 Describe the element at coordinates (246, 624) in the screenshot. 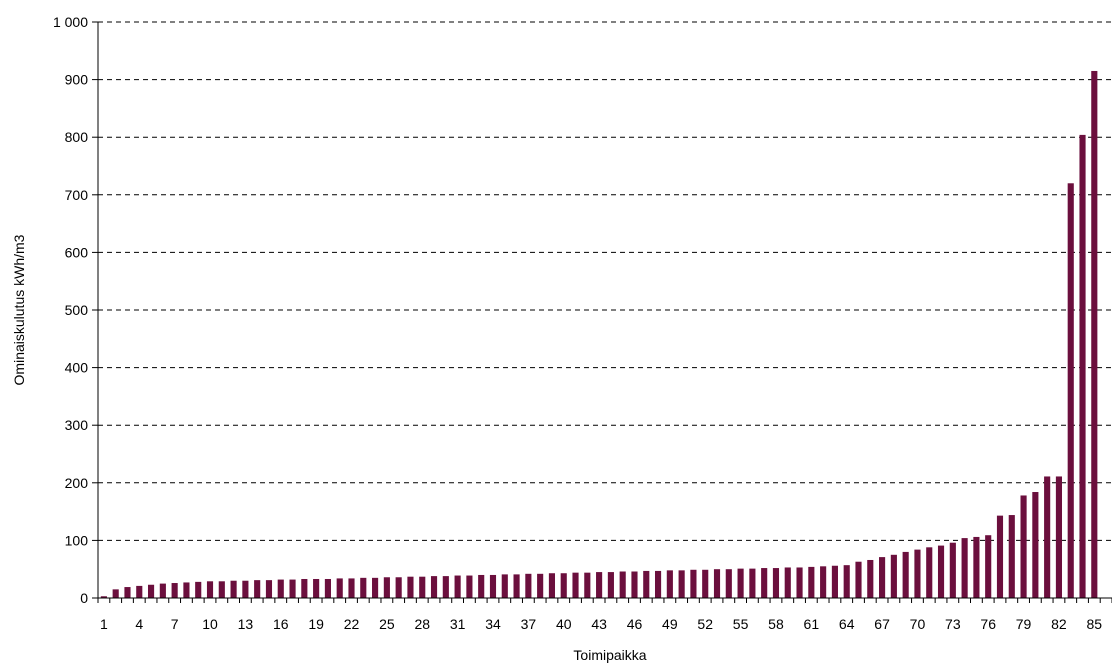

I see `x-tick-label: 13` at that location.